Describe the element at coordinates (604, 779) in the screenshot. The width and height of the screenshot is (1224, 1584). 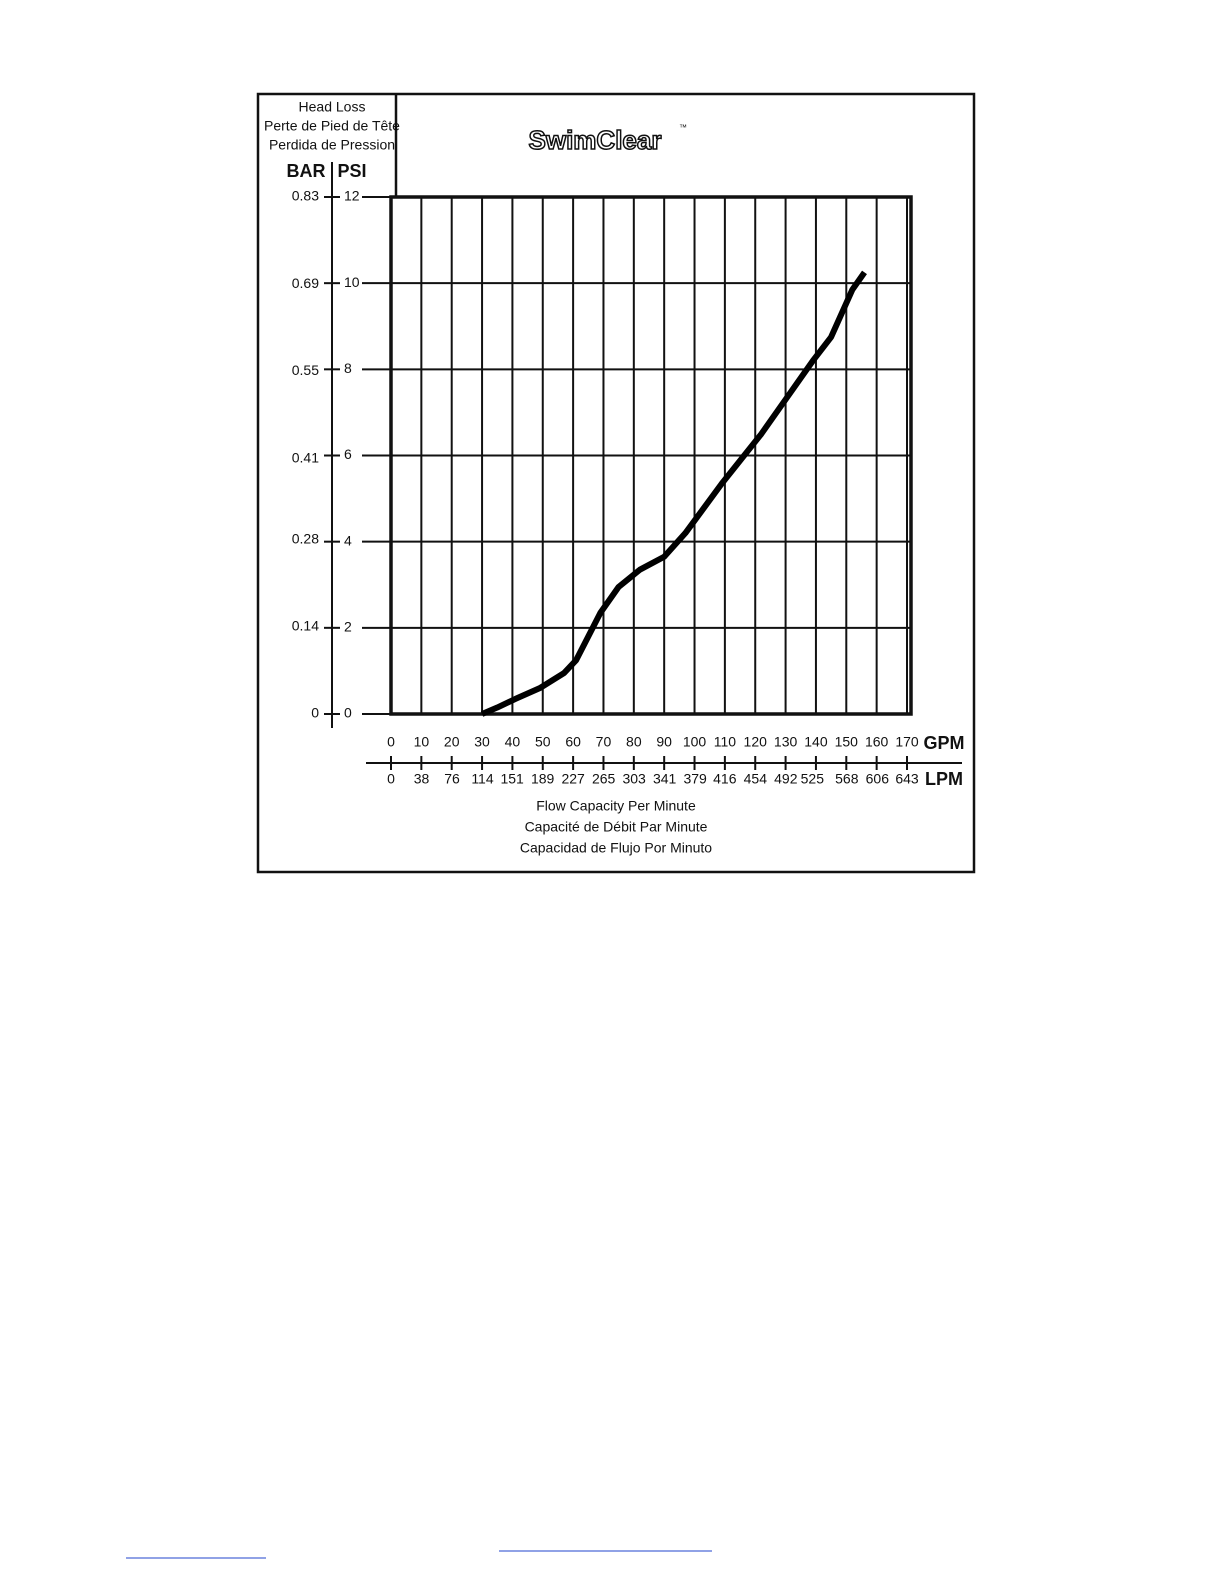
I see `x2-tick-label: 265` at that location.